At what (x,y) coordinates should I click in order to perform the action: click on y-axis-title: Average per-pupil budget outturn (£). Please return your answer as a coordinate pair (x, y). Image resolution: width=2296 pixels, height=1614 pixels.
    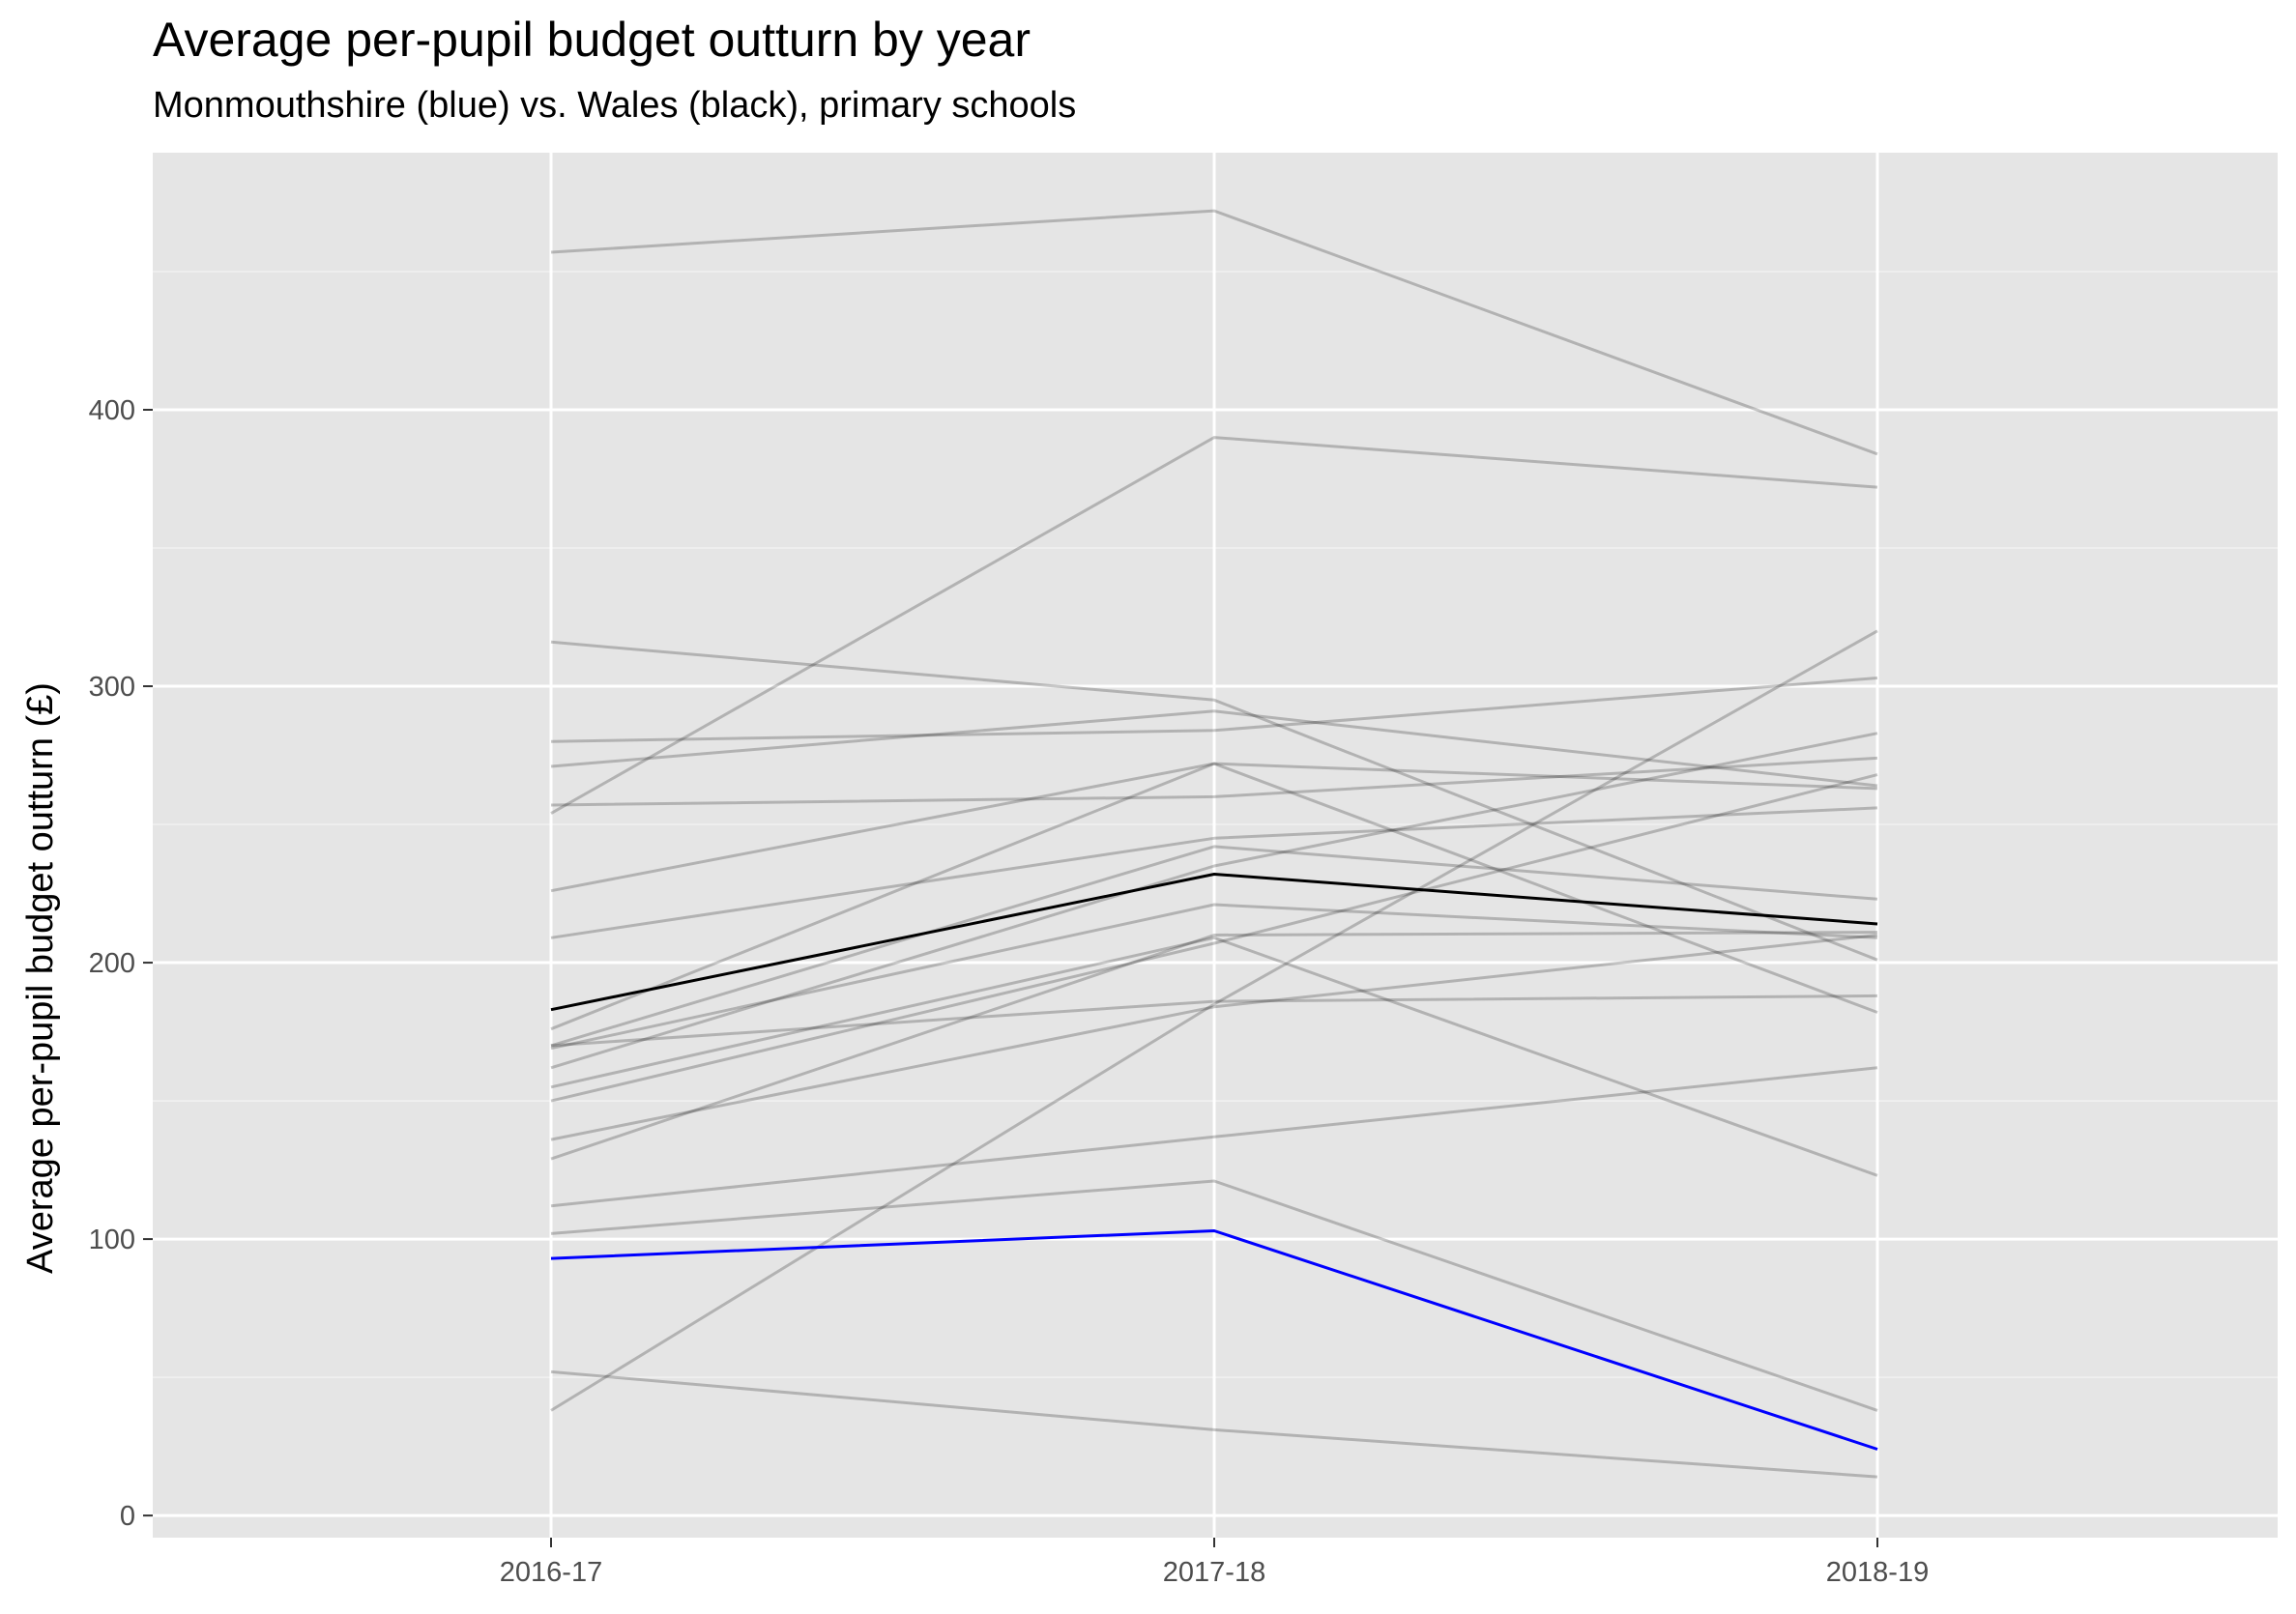
    Looking at the image, I should click on (41, 978).